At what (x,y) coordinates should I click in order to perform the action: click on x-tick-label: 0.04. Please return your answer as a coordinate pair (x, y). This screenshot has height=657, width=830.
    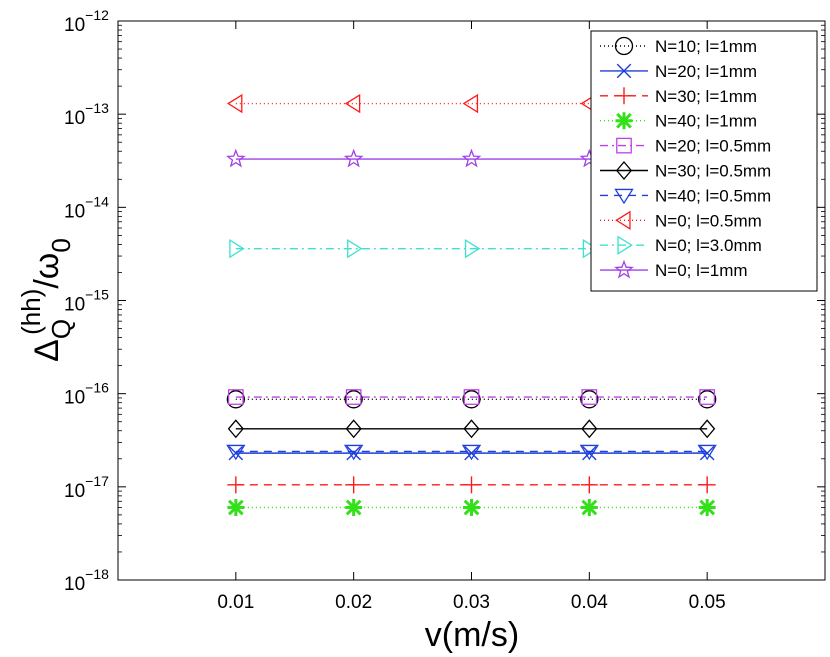
    Looking at the image, I should click on (589, 602).